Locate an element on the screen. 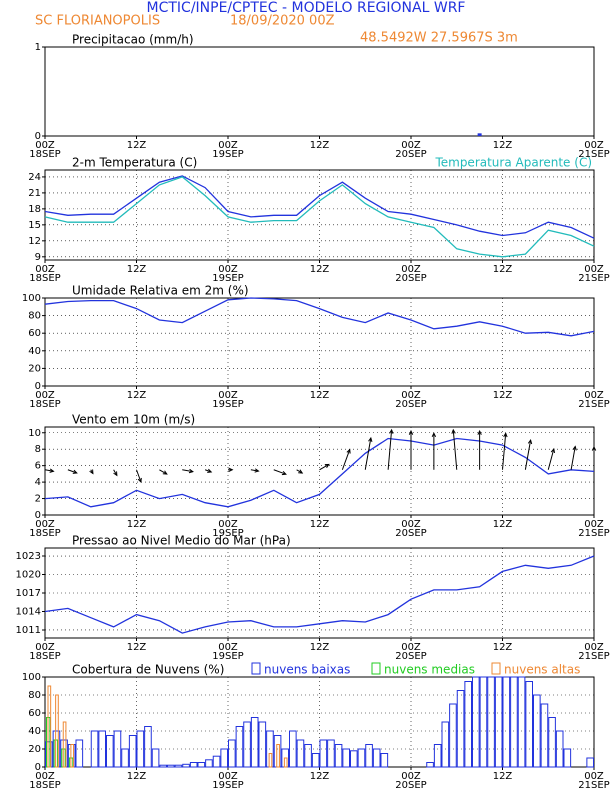 This screenshot has height=792, width=612. panel-title: Cobertura de Nuvens (%) is located at coordinates (148, 670).